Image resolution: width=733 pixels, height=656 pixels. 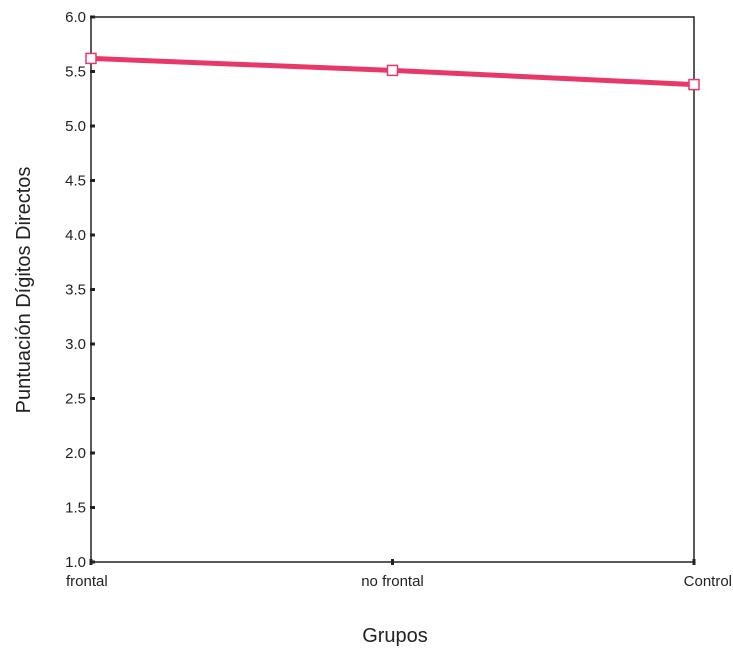 What do you see at coordinates (75, 508) in the screenshot?
I see `y-tick-label: 1.5` at bounding box center [75, 508].